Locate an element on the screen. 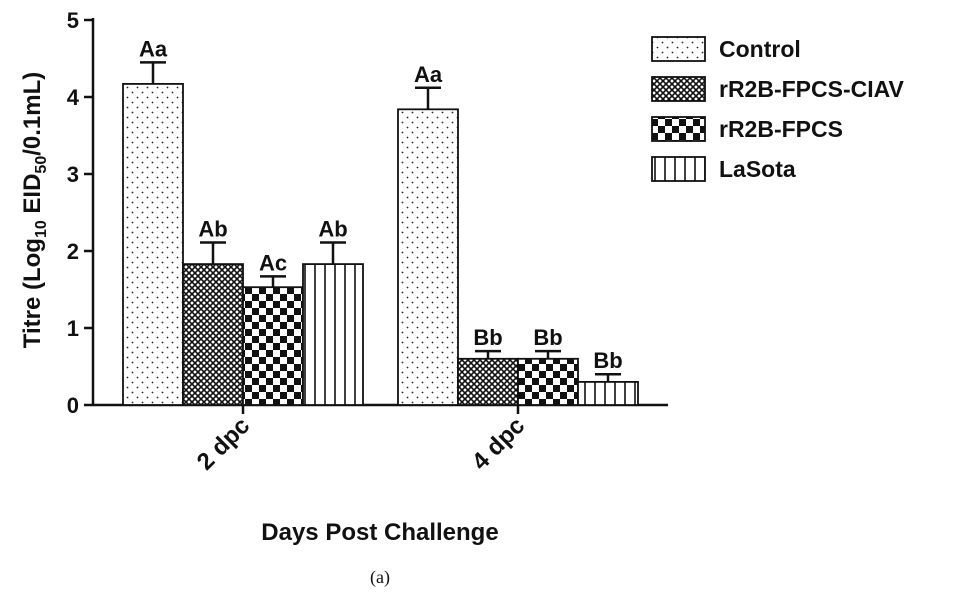 This screenshot has width=957, height=593. data-label: Ac is located at coordinates (273, 262).